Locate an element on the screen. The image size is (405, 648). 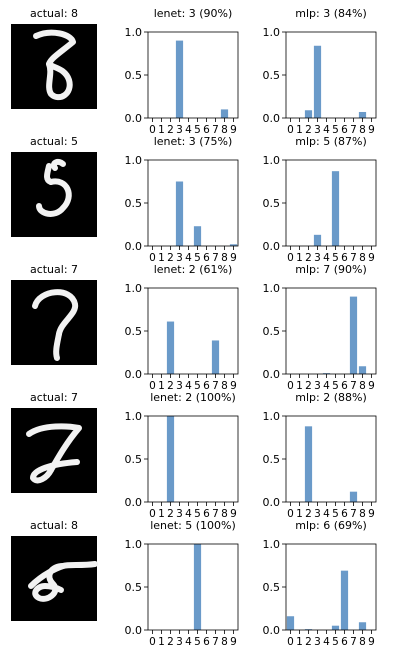
lenet-title: lenet: 3 (75%) is located at coordinates (193, 141).